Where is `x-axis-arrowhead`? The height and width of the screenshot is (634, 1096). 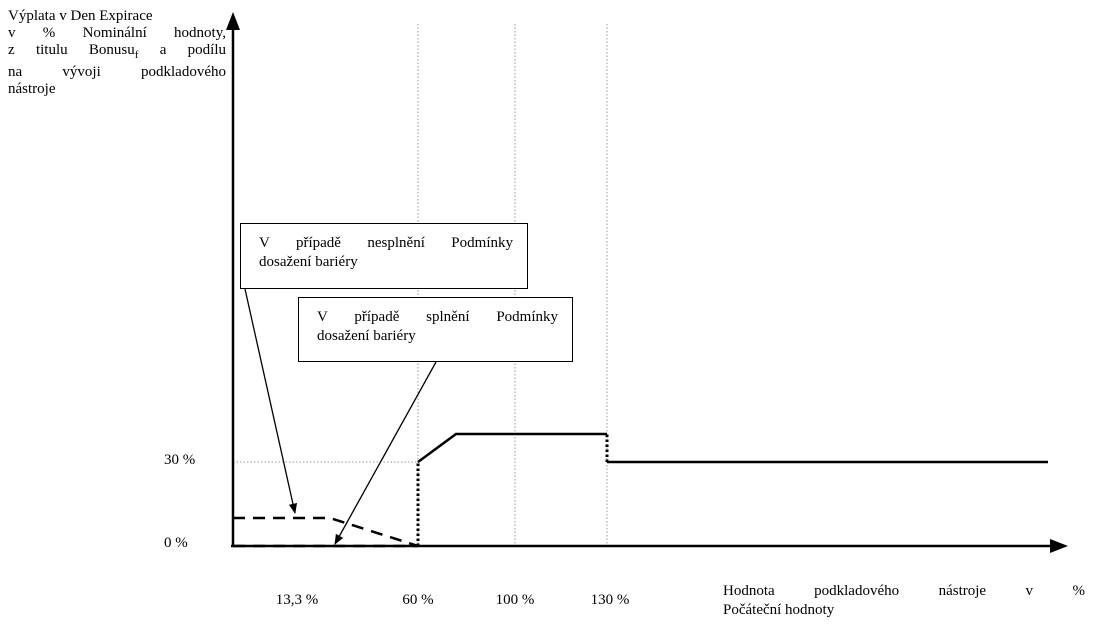 x-axis-arrowhead is located at coordinates (1059, 546).